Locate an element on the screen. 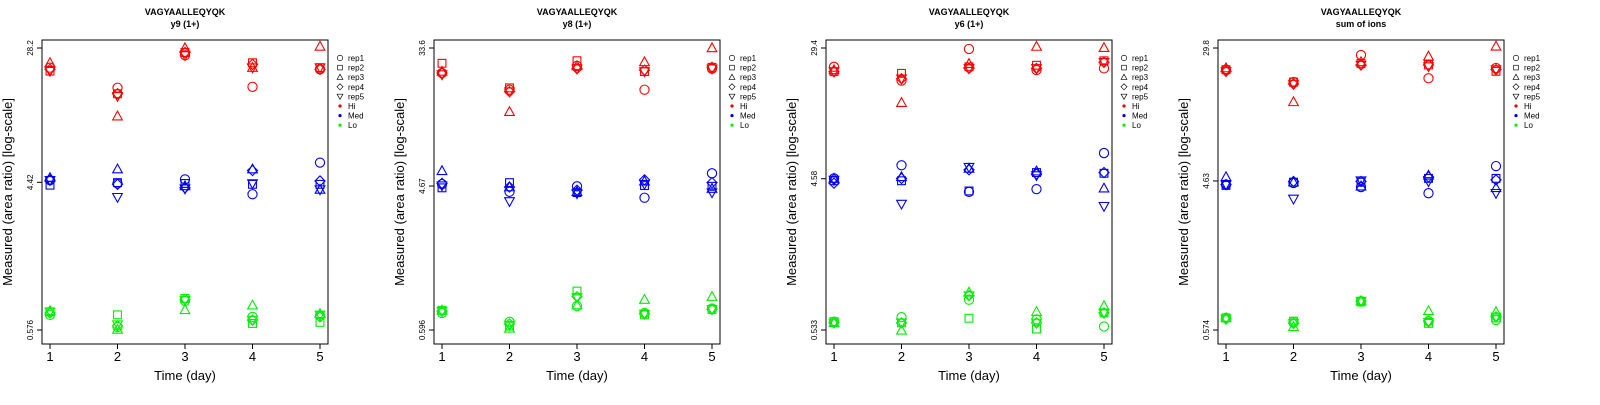 Image resolution: width=1600 pixels, height=405 pixels. legend-marker-rep5 is located at coordinates (1516, 97).